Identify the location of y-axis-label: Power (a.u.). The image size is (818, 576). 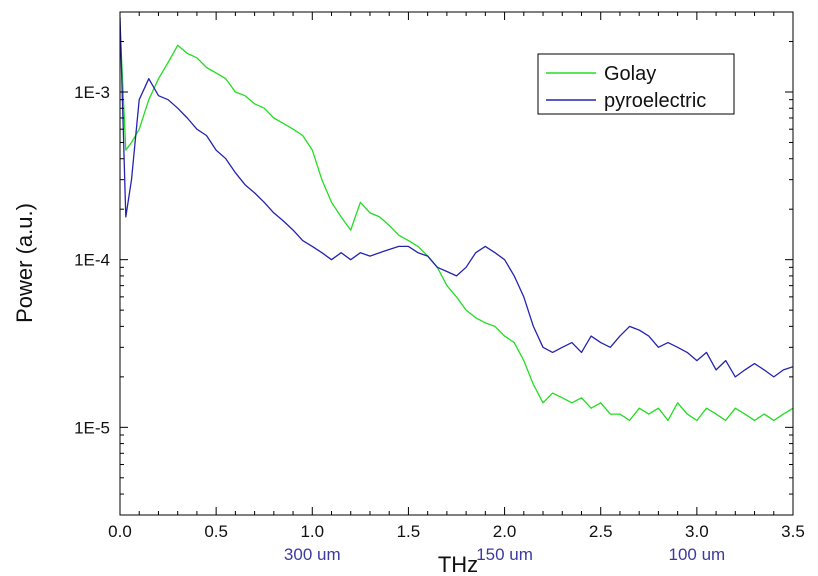
(24, 263).